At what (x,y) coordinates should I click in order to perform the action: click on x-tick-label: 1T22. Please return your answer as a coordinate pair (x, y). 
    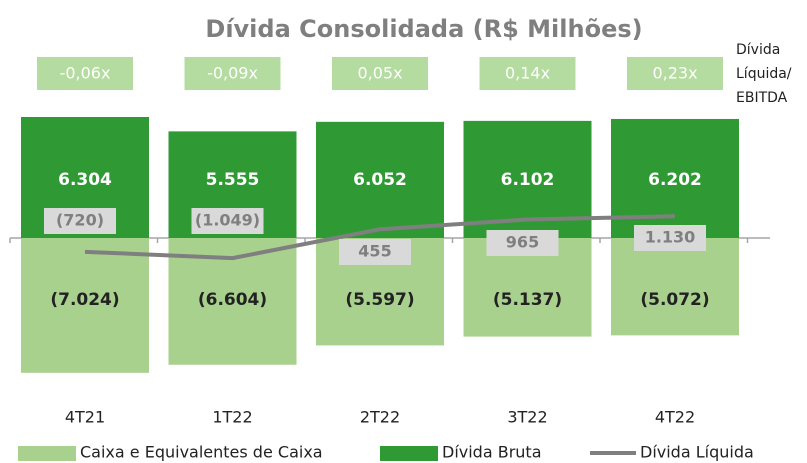
    Looking at the image, I should click on (232, 417).